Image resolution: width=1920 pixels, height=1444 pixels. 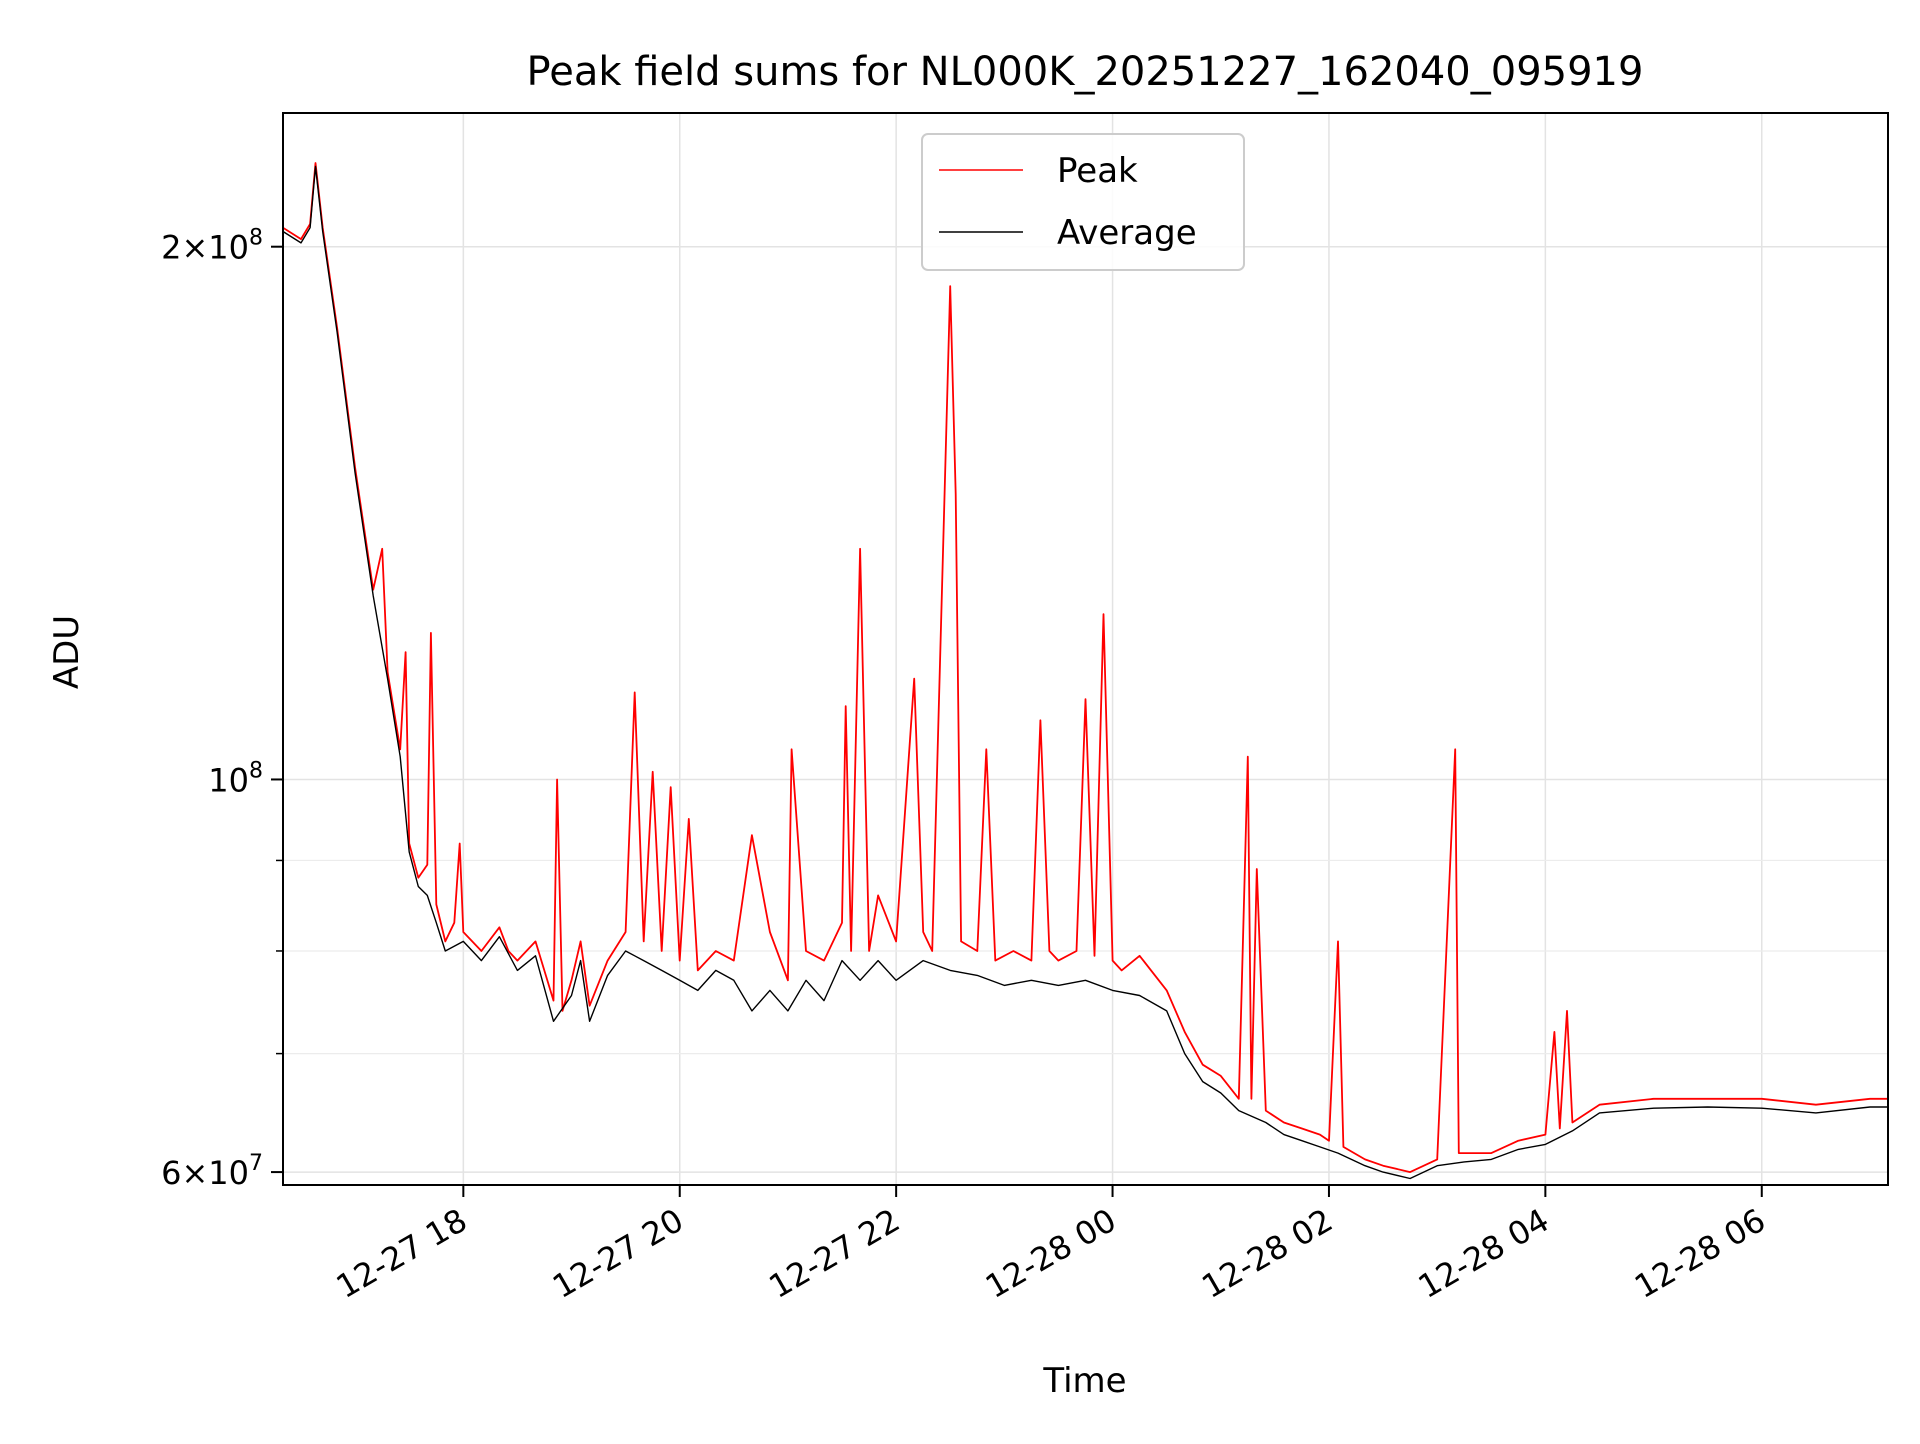 I want to click on y-axis-label: ADU, so click(x=67, y=652).